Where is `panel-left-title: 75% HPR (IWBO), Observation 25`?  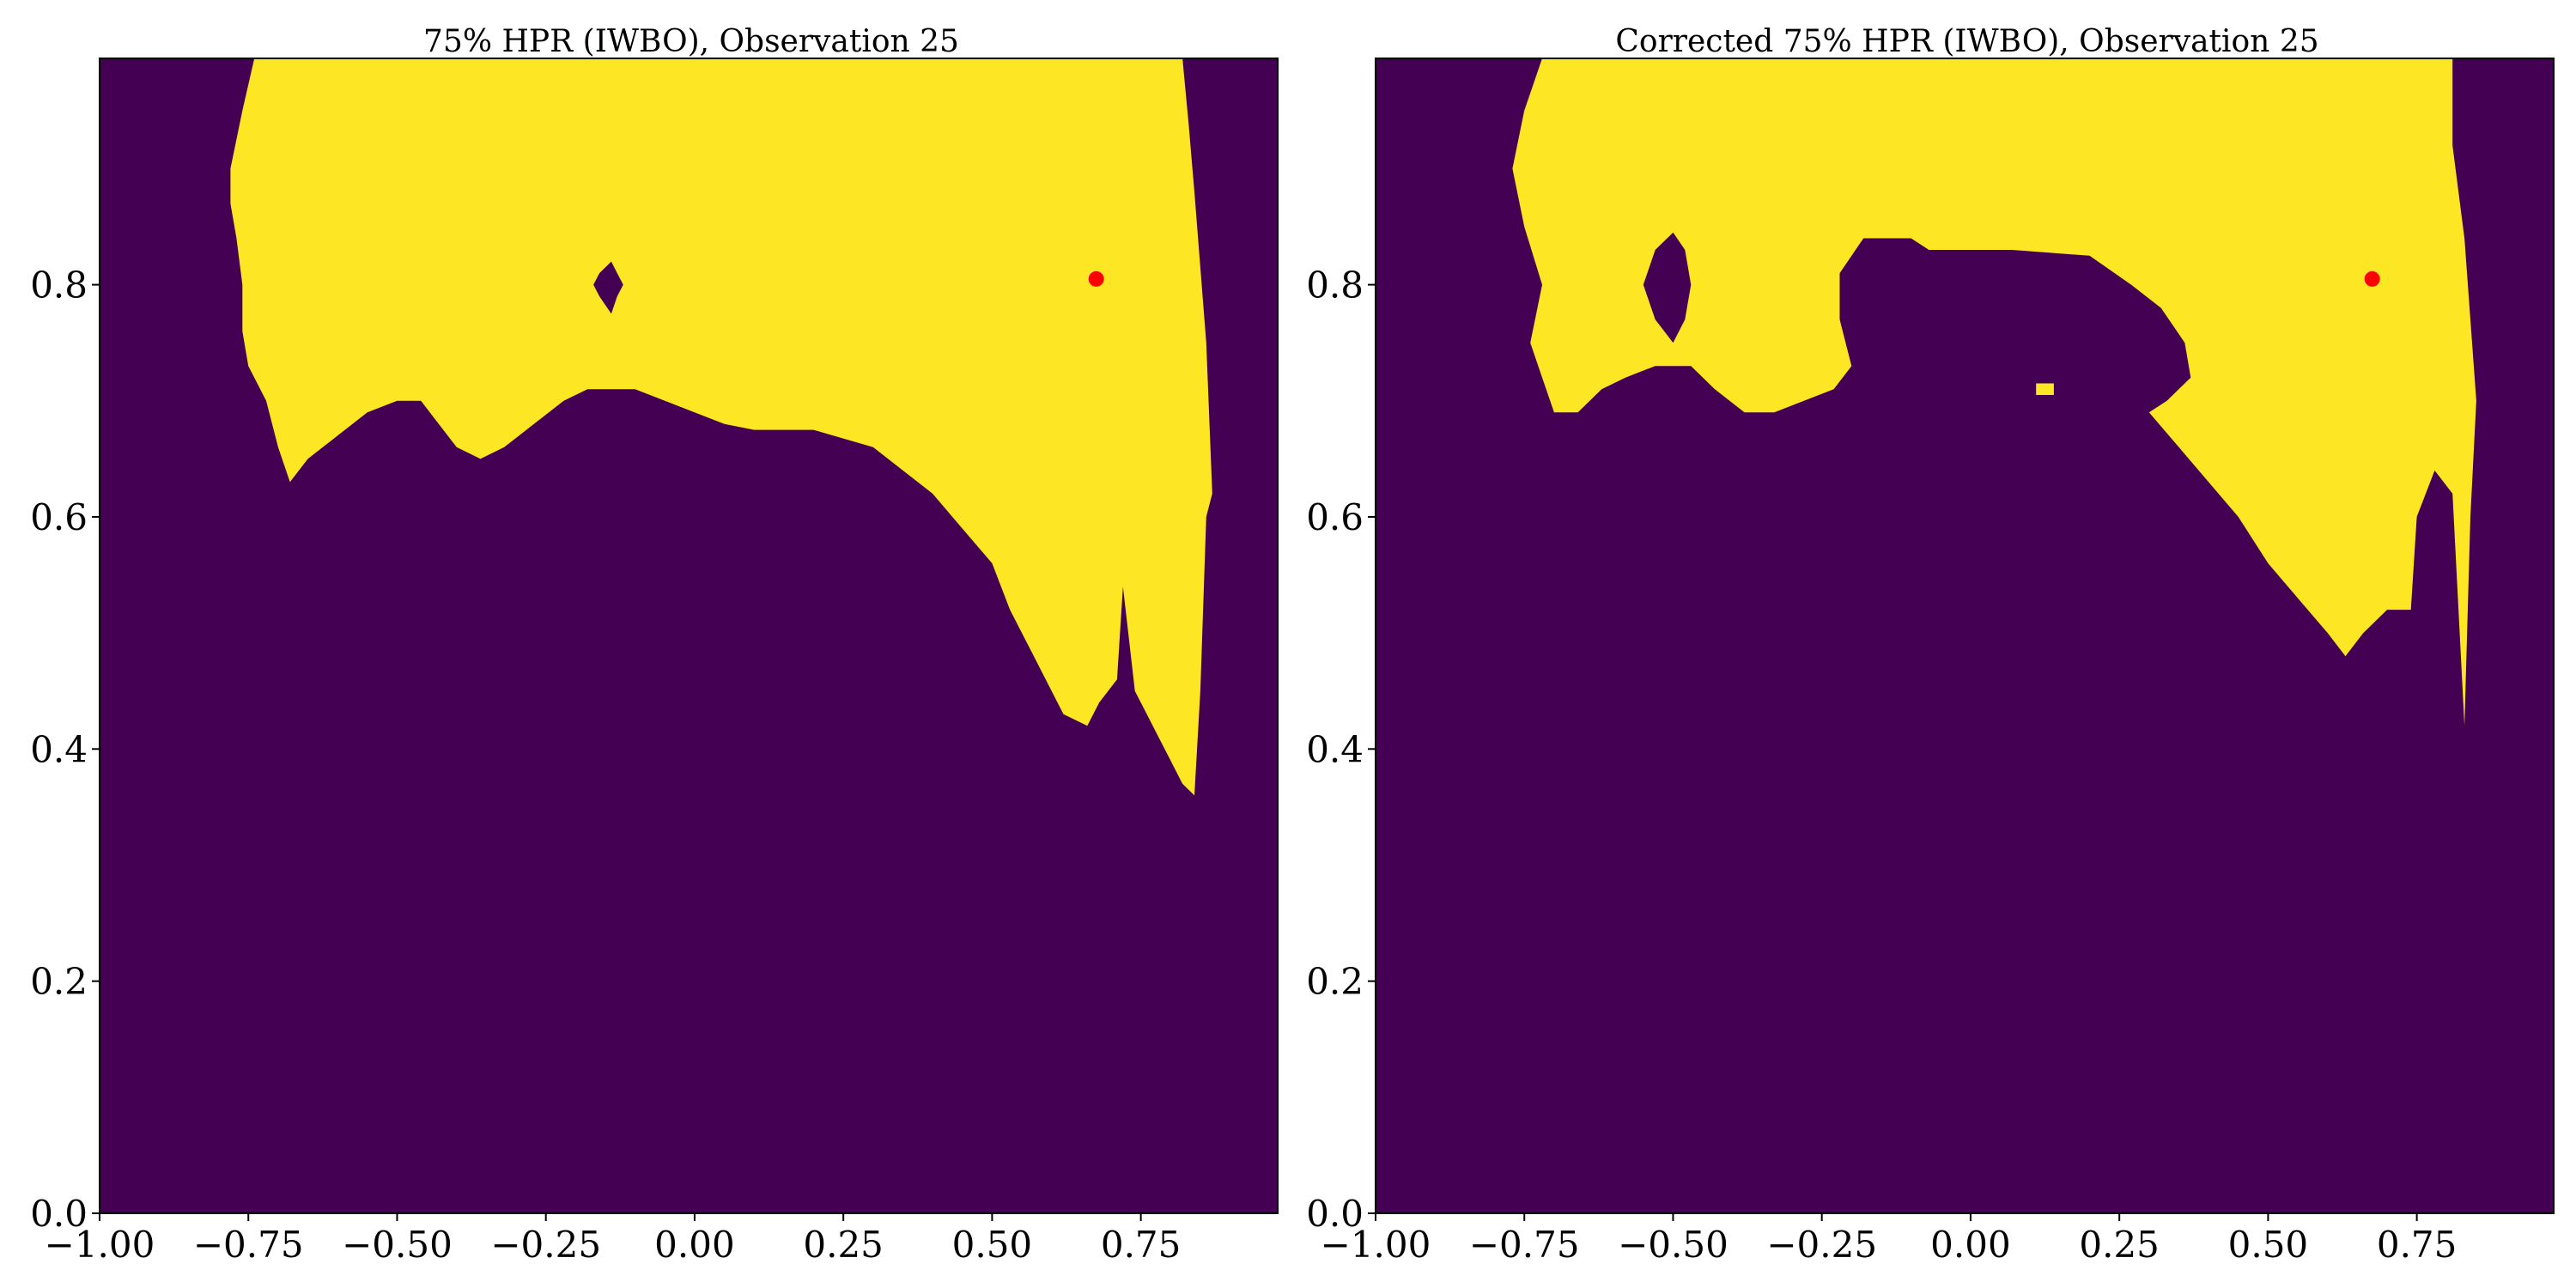
panel-left-title: 75% HPR (IWBO), Observation 25 is located at coordinates (691, 41).